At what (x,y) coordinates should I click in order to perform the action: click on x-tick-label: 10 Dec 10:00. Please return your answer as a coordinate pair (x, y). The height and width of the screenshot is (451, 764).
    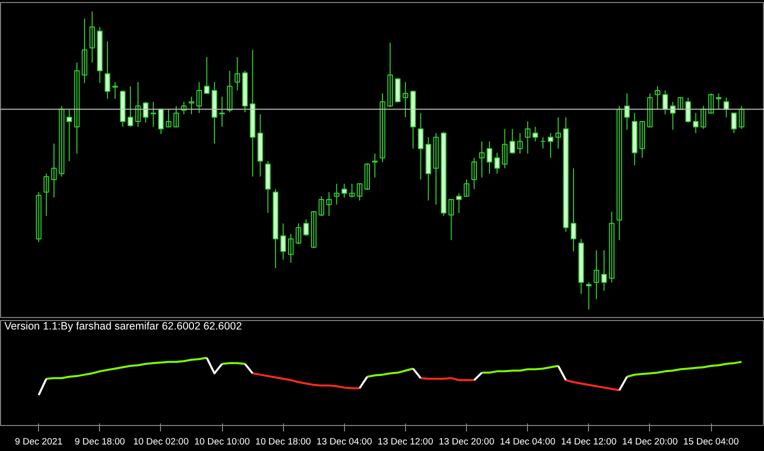
    Looking at the image, I should click on (222, 441).